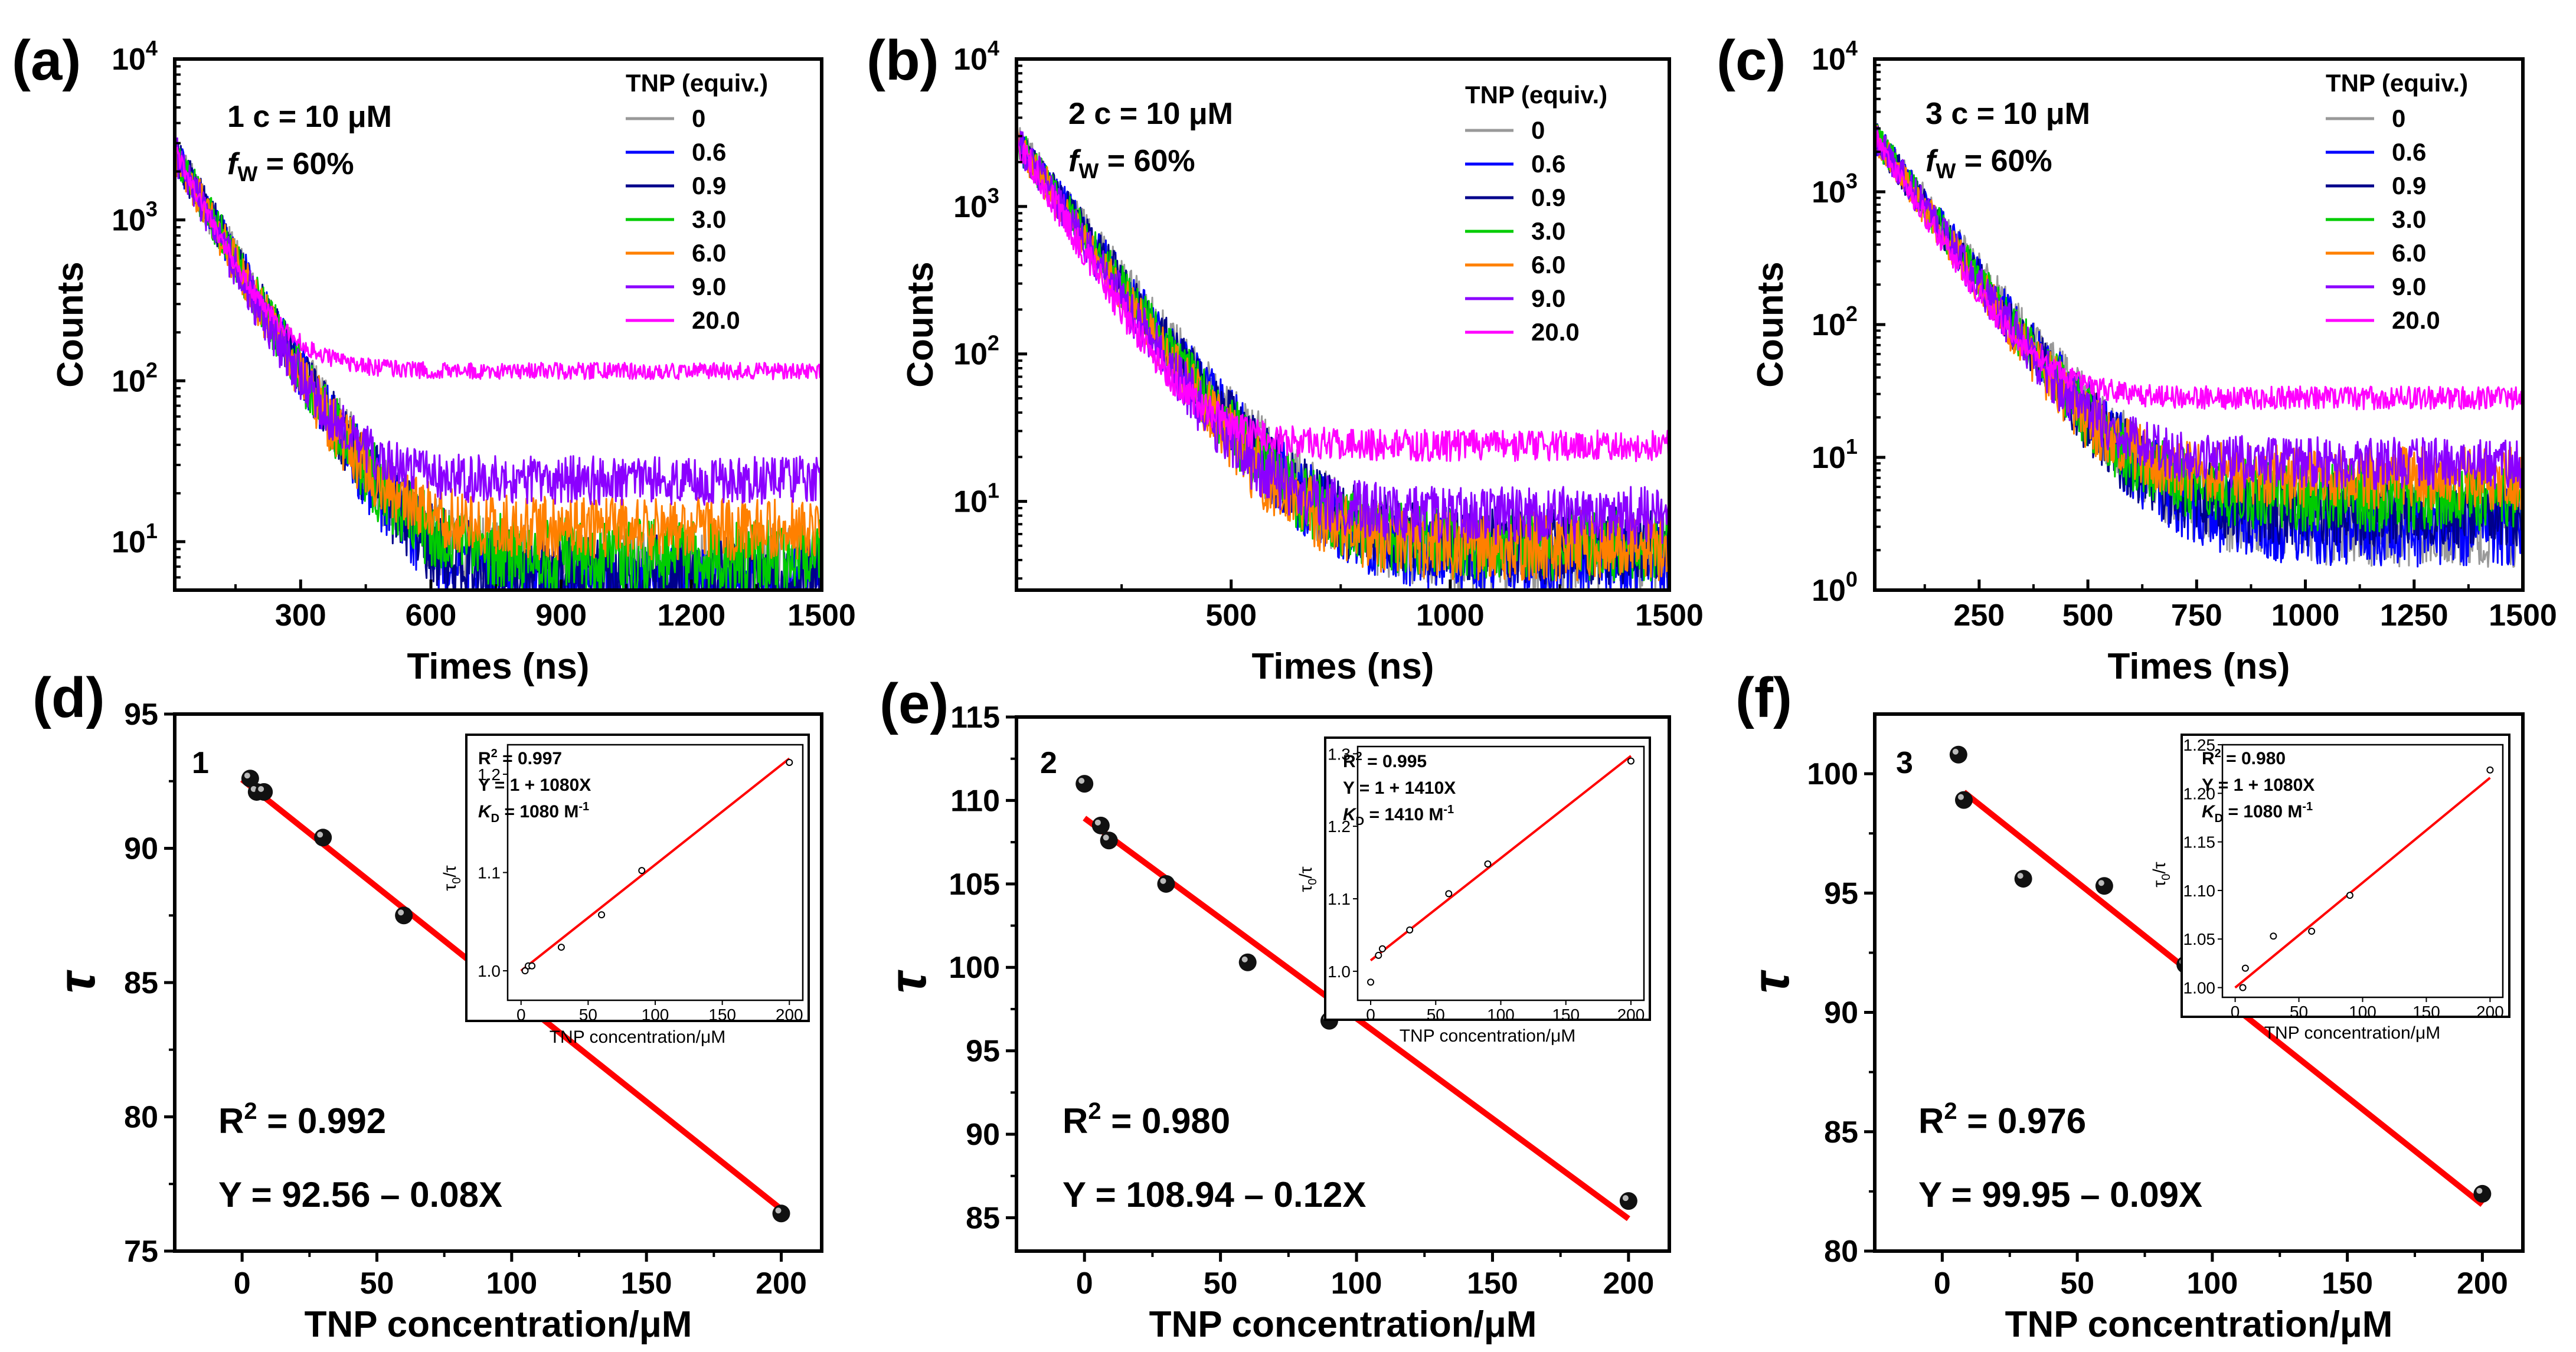  I want to click on y-tick-label-f-90: 90, so click(1841, 1013).